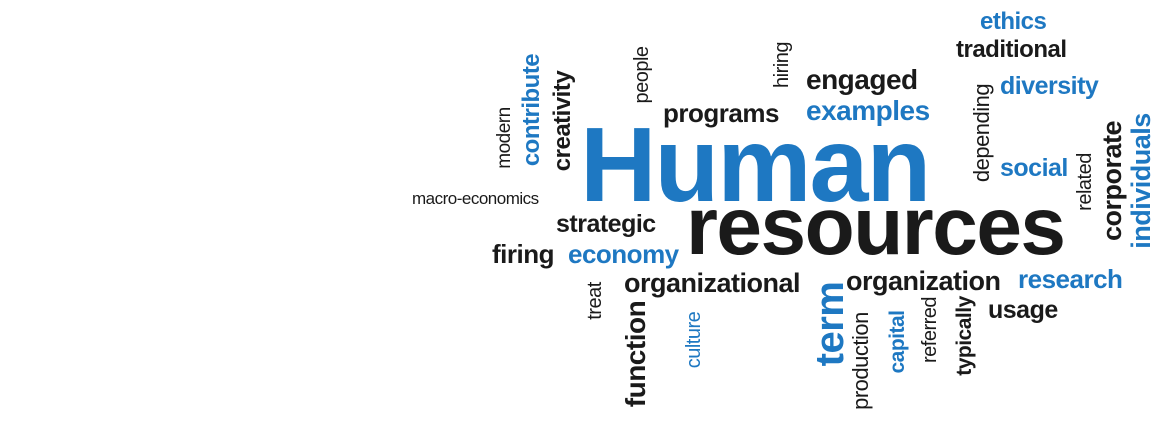 The width and height of the screenshot is (1170, 430). Describe the element at coordinates (755, 165) in the screenshot. I see `word-human: Human` at that location.